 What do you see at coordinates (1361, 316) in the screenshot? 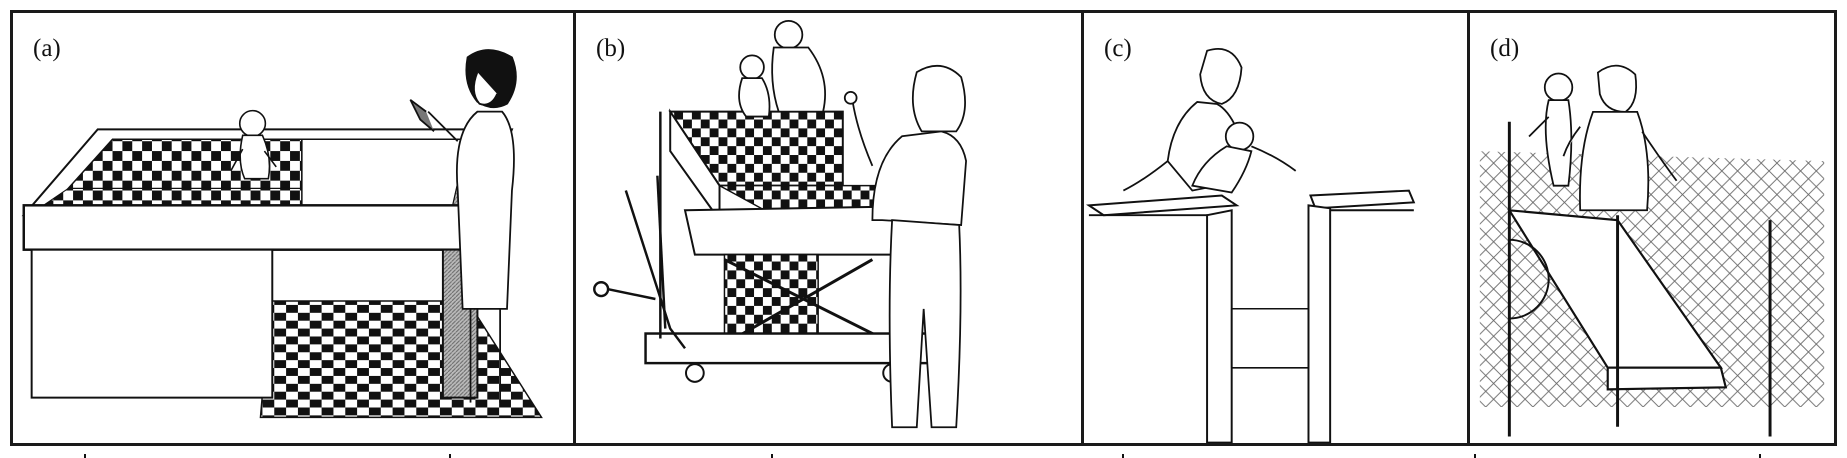
I see `right-platform` at bounding box center [1361, 316].